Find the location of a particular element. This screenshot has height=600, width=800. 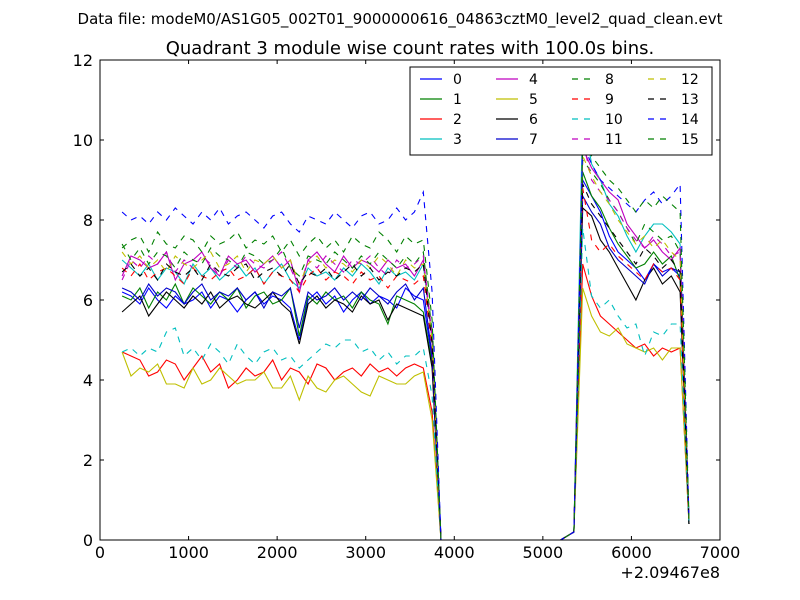

legend-label-0: 0 is located at coordinates (457, 80).